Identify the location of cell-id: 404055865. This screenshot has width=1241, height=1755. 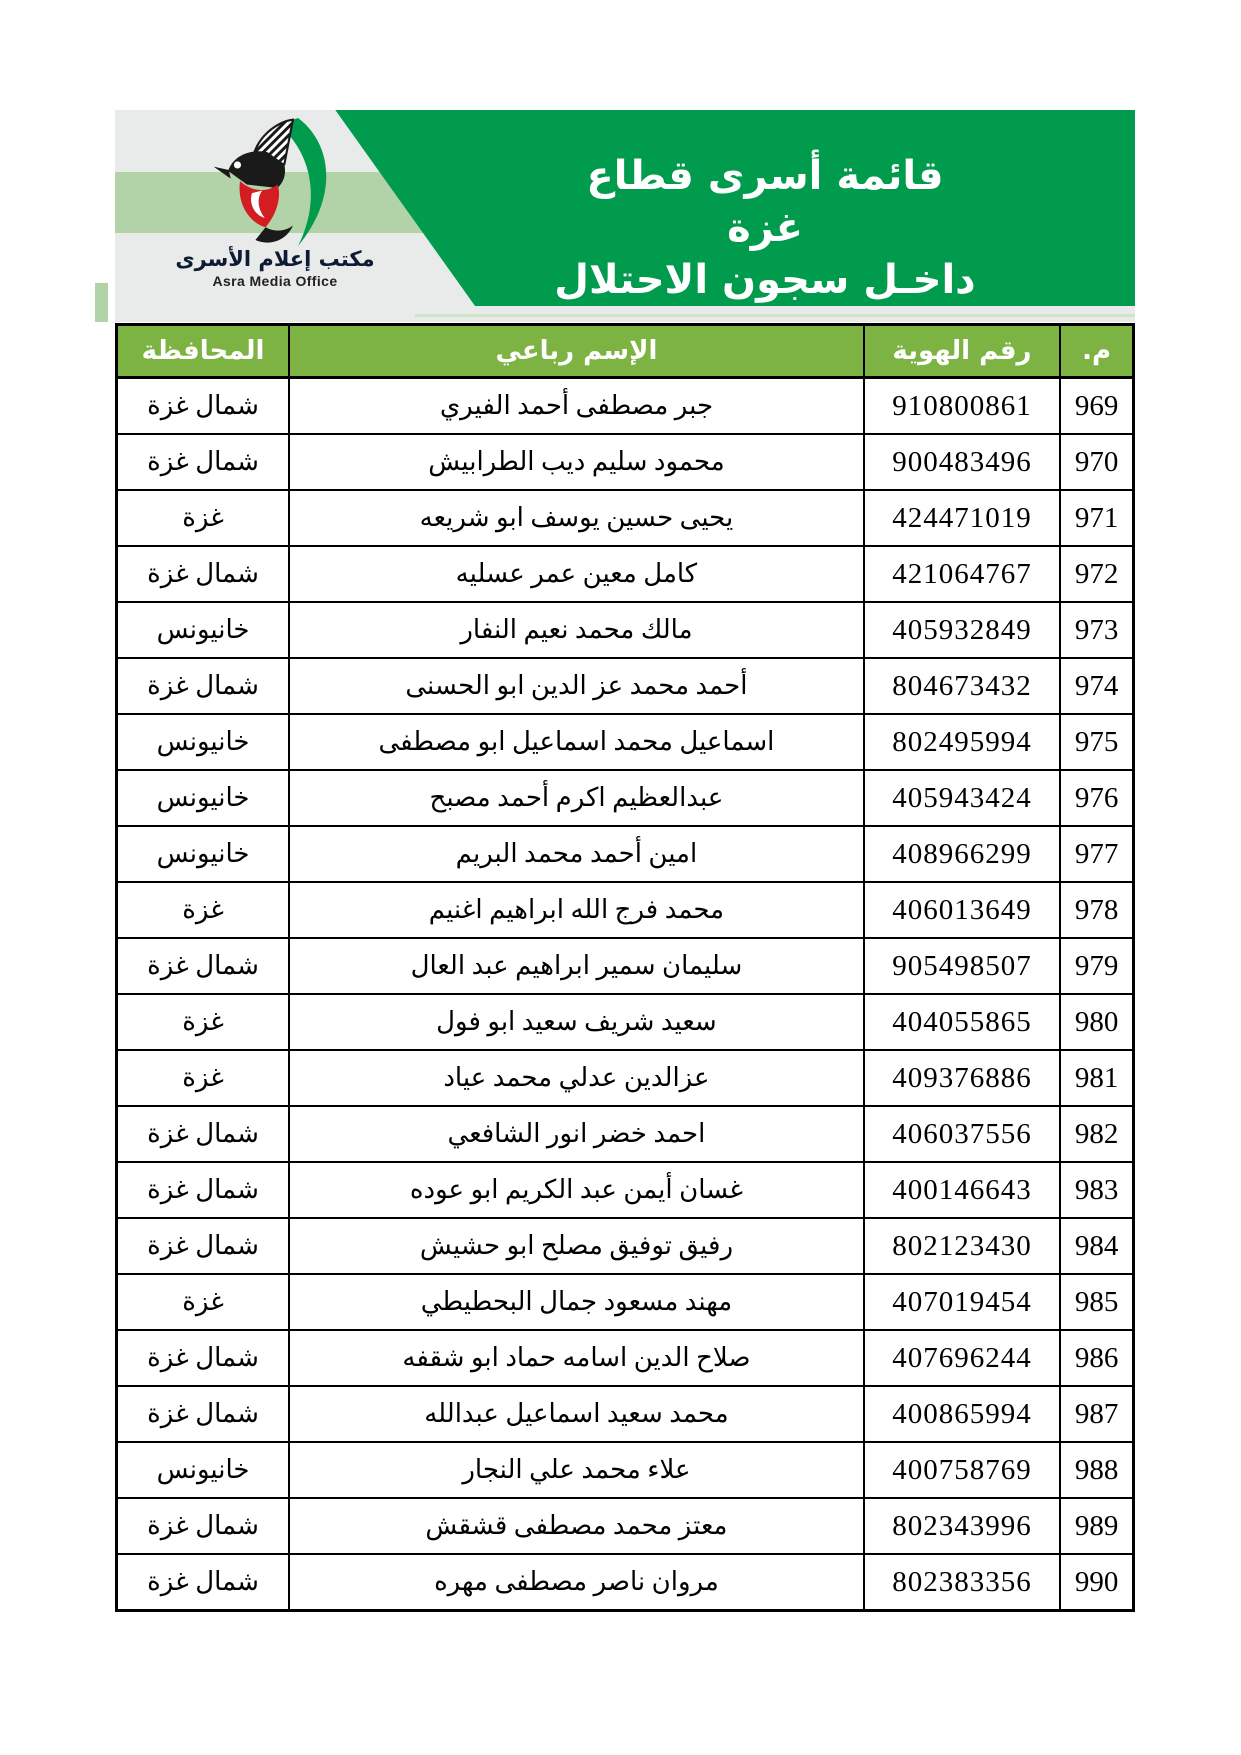
(962, 1022).